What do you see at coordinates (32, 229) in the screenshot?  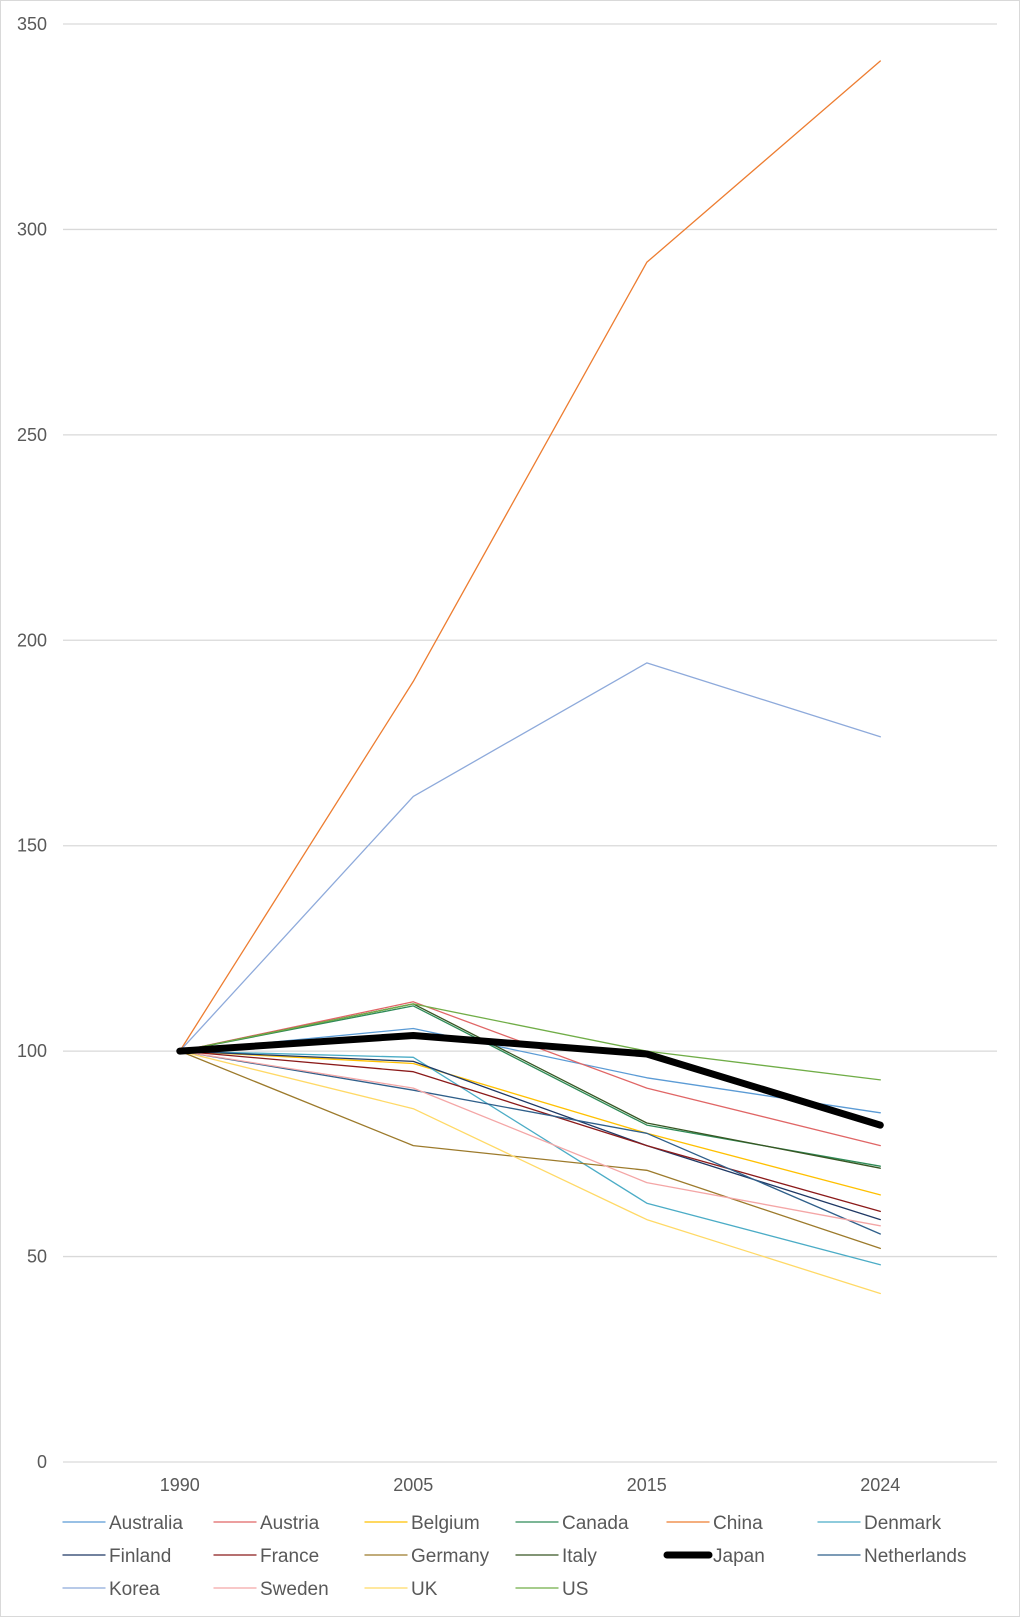 I see `y-tick-label-300: 300` at bounding box center [32, 229].